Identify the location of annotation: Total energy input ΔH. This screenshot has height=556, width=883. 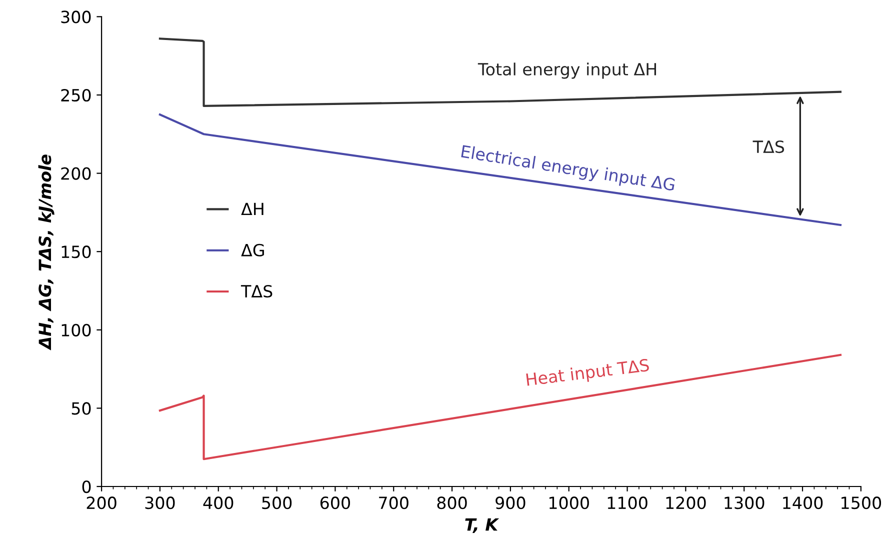
(567, 70).